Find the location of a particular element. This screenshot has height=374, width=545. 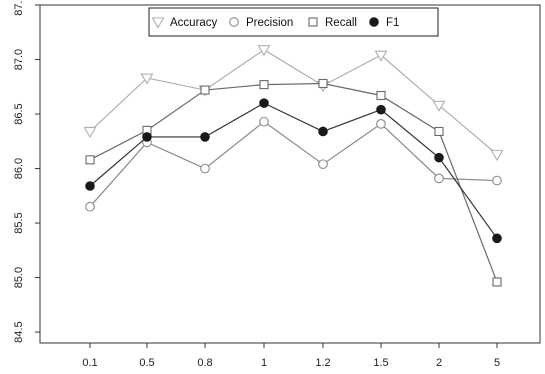

x-tick-label: 0.8 is located at coordinates (204, 363).